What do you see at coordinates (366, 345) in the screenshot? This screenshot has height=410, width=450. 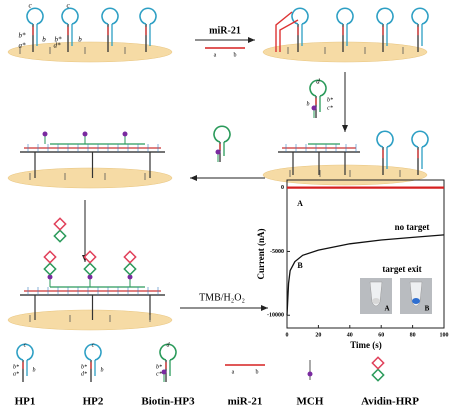 I see `label: Time (s)` at bounding box center [366, 345].